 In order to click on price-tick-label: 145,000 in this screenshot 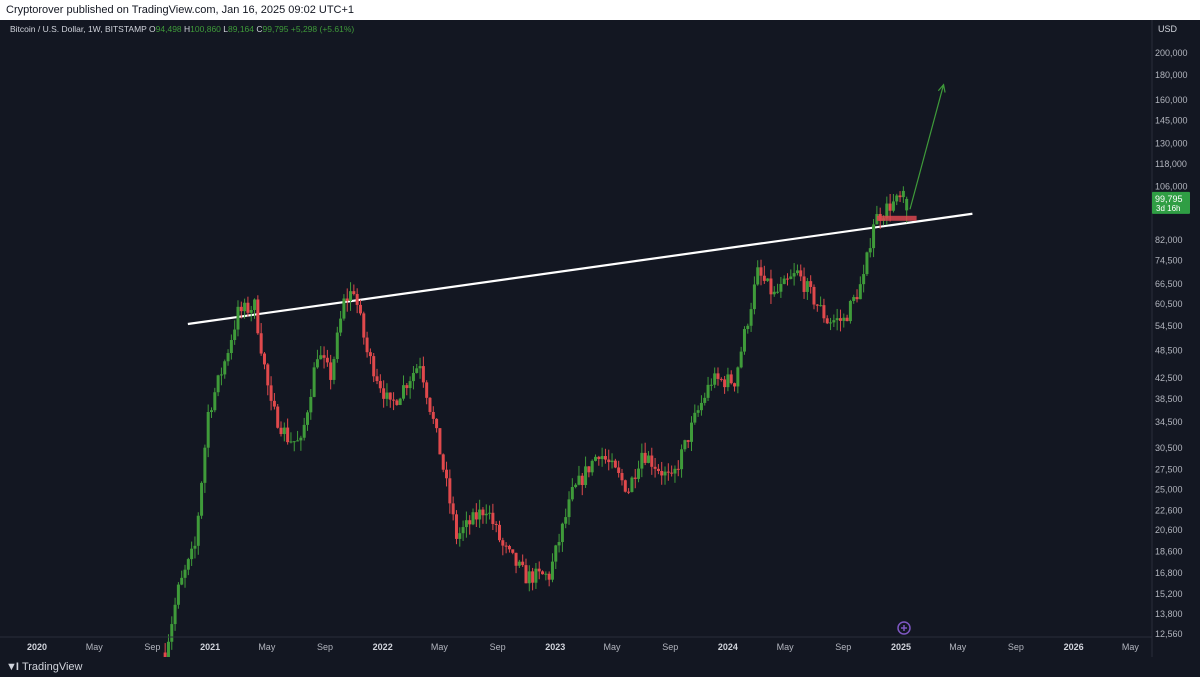, I will do `click(1171, 121)`.